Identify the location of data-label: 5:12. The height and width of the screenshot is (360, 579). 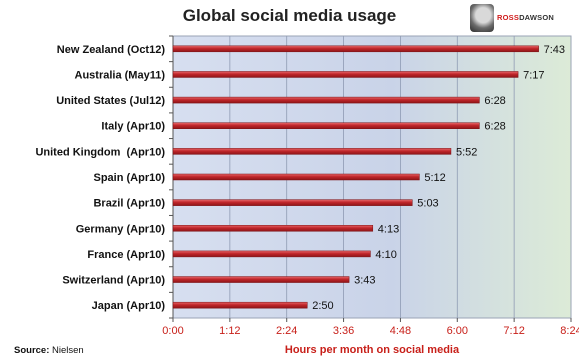
(434, 178).